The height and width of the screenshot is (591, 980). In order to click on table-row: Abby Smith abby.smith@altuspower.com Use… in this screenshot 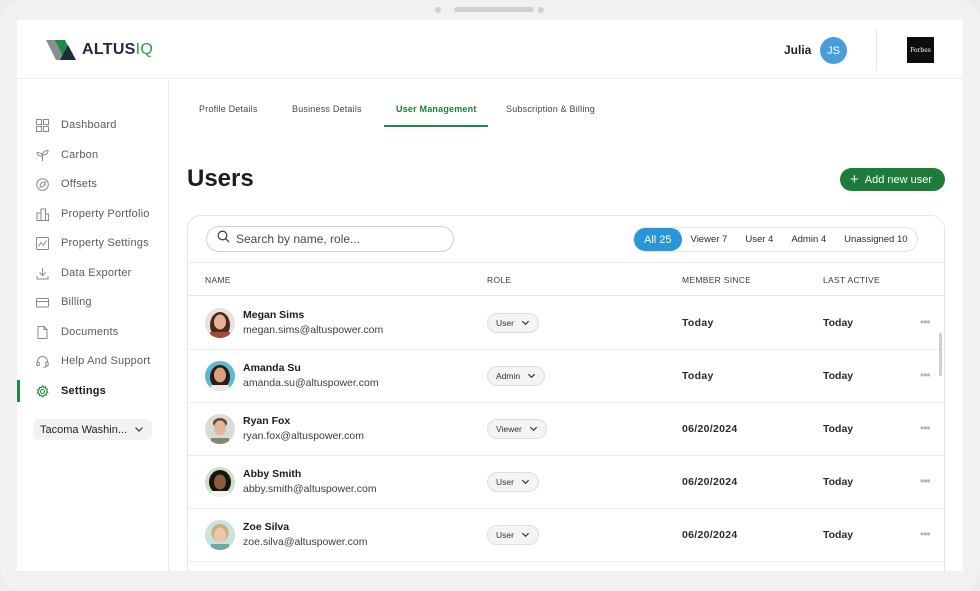, I will do `click(566, 482)`.